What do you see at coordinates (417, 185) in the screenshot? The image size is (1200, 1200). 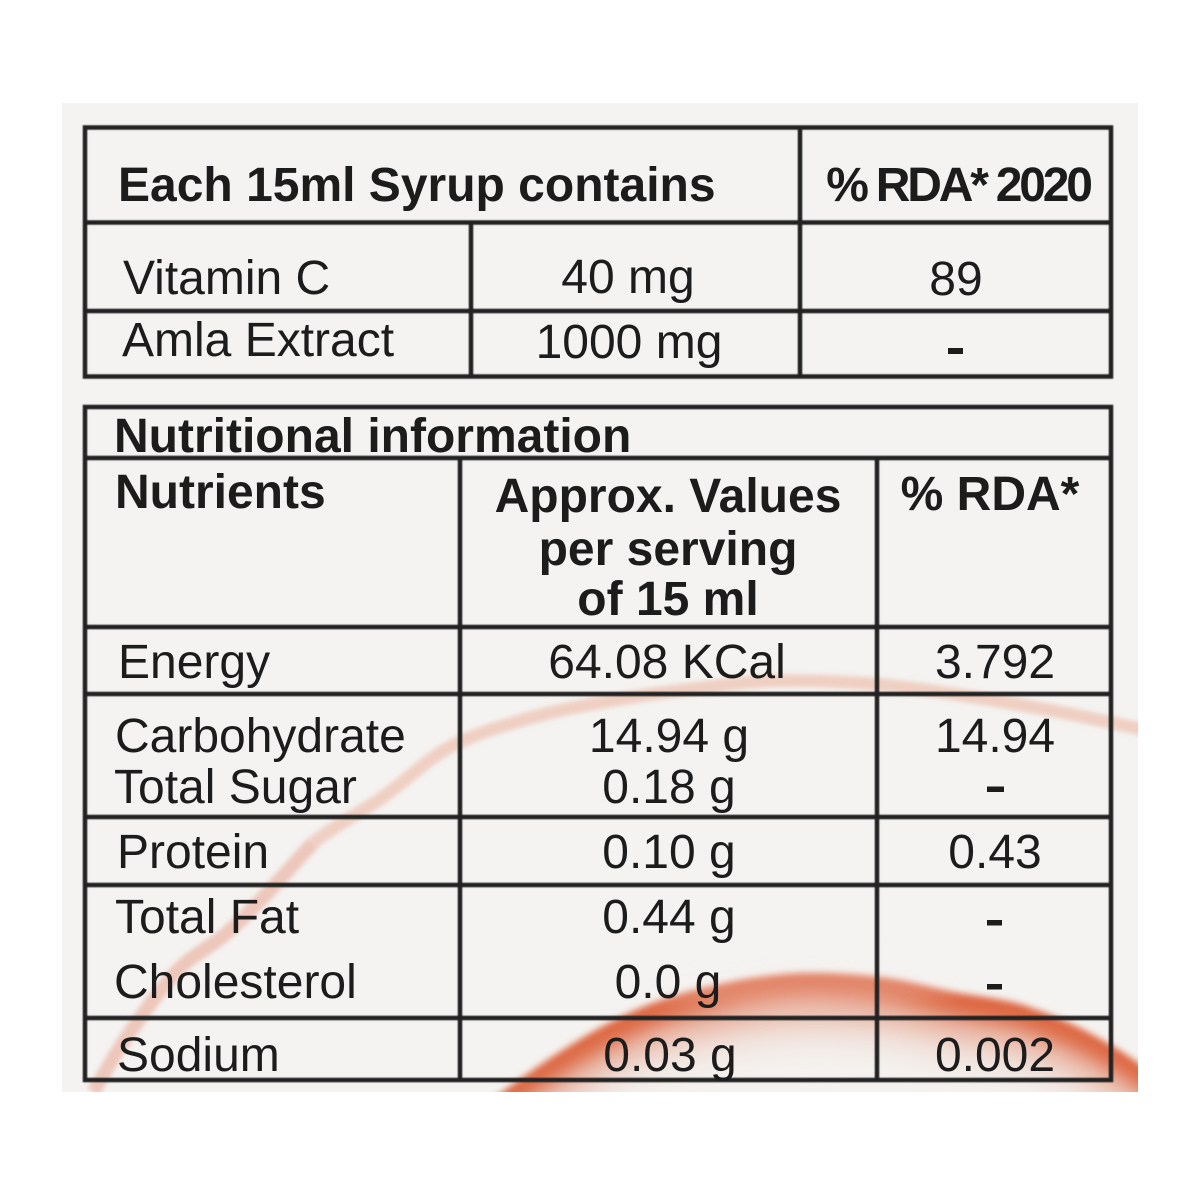 I see `svg-text: Each 15ml Syrup contains` at bounding box center [417, 185].